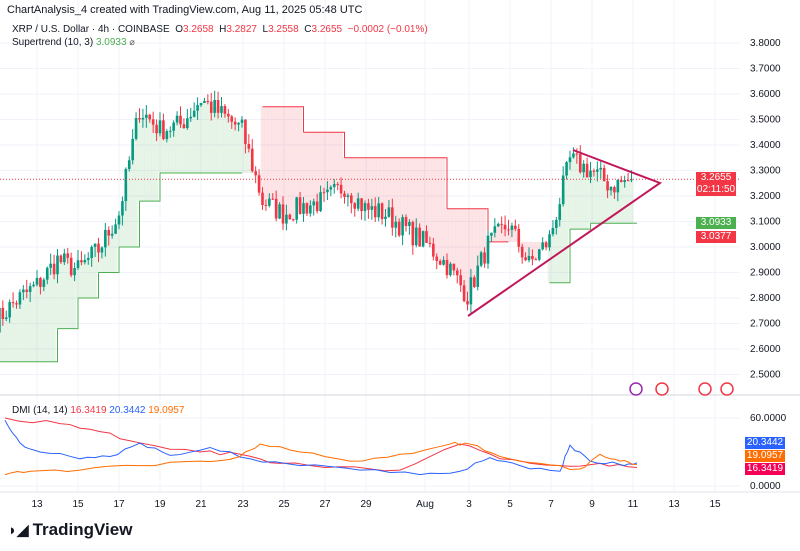 The image size is (800, 551). I want to click on hidden-eye-icon: ⌀, so click(132, 42).